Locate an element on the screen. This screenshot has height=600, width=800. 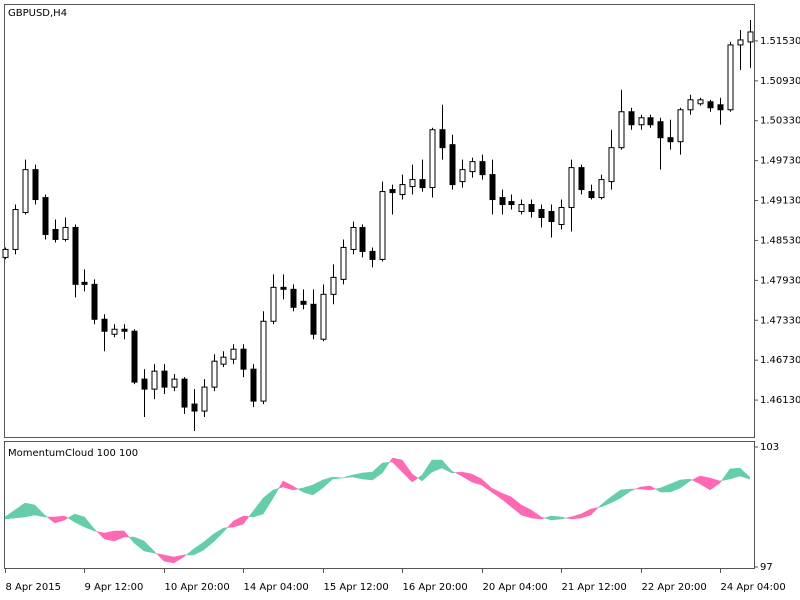
x-tick-label: 9 Apr 12:00 is located at coordinates (114, 587).